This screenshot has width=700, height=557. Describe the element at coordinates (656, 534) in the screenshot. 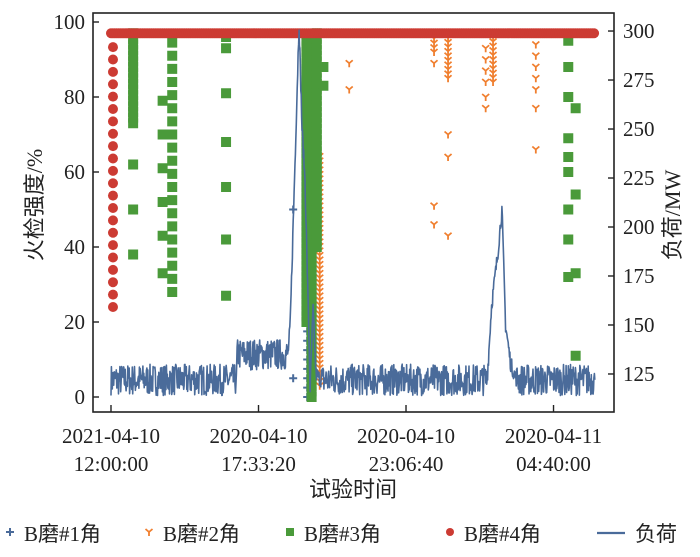

I see `legend-label: 负荷` at that location.